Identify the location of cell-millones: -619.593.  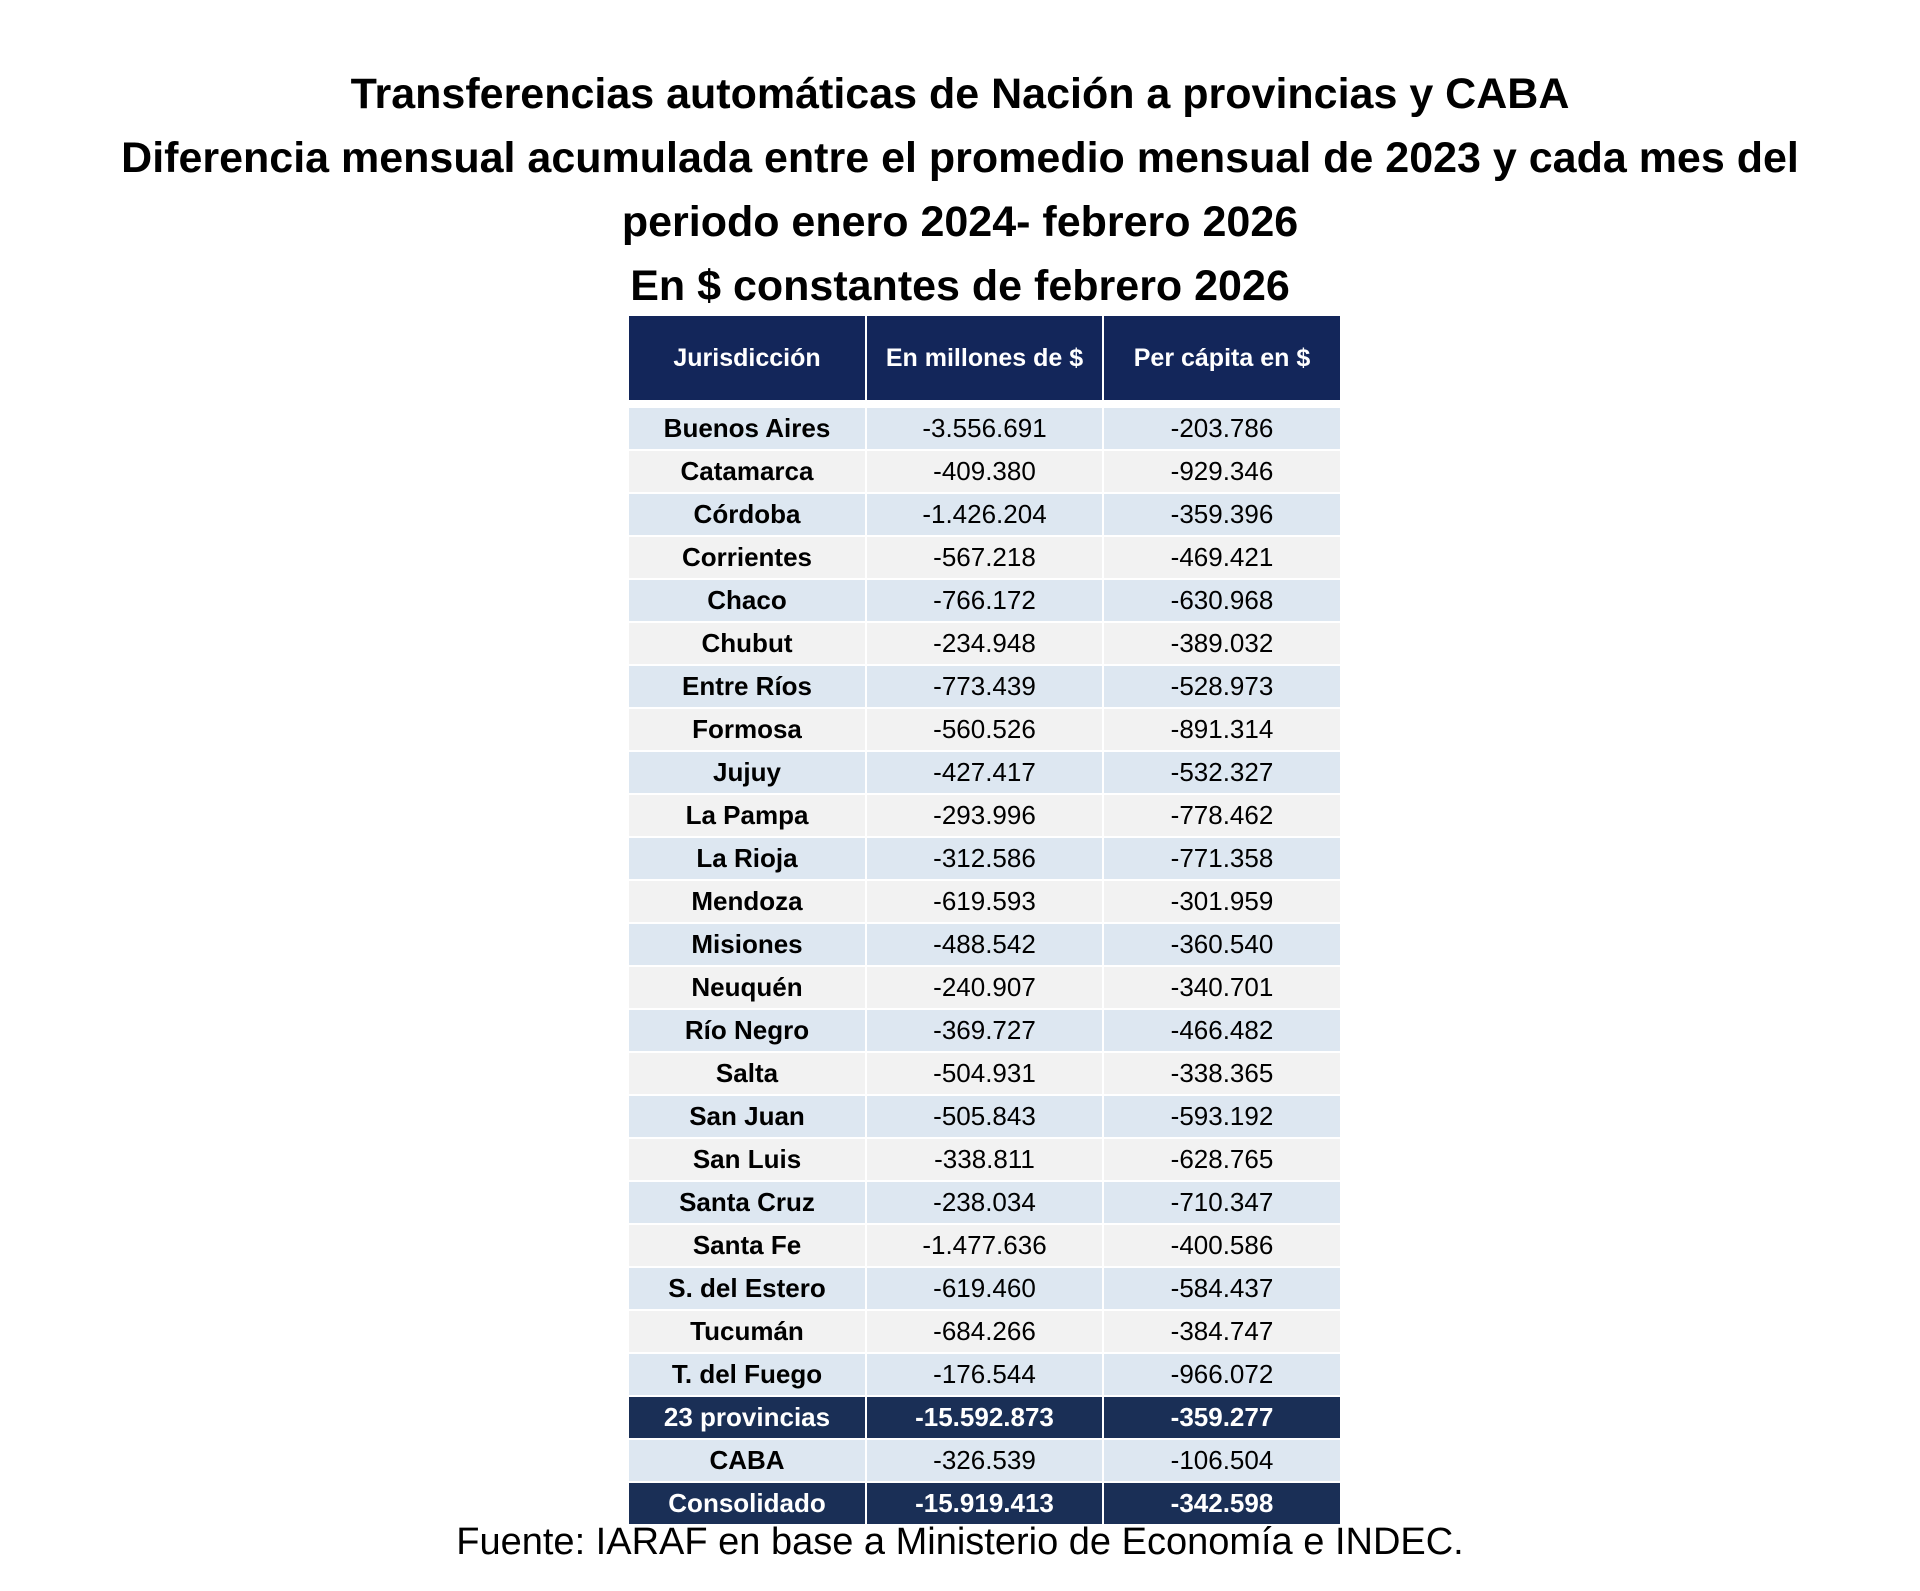
(985, 902).